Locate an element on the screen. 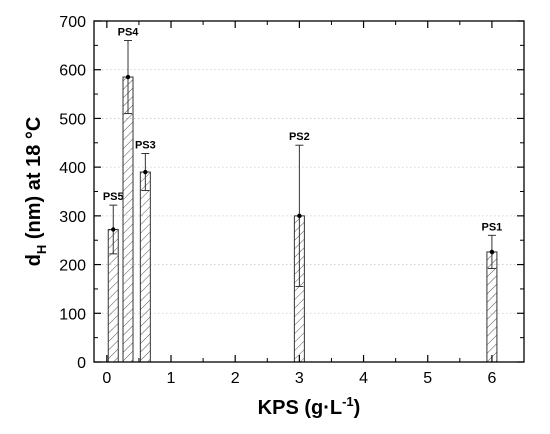 The image size is (550, 434). x-tick-label: 0 is located at coordinates (106, 378).